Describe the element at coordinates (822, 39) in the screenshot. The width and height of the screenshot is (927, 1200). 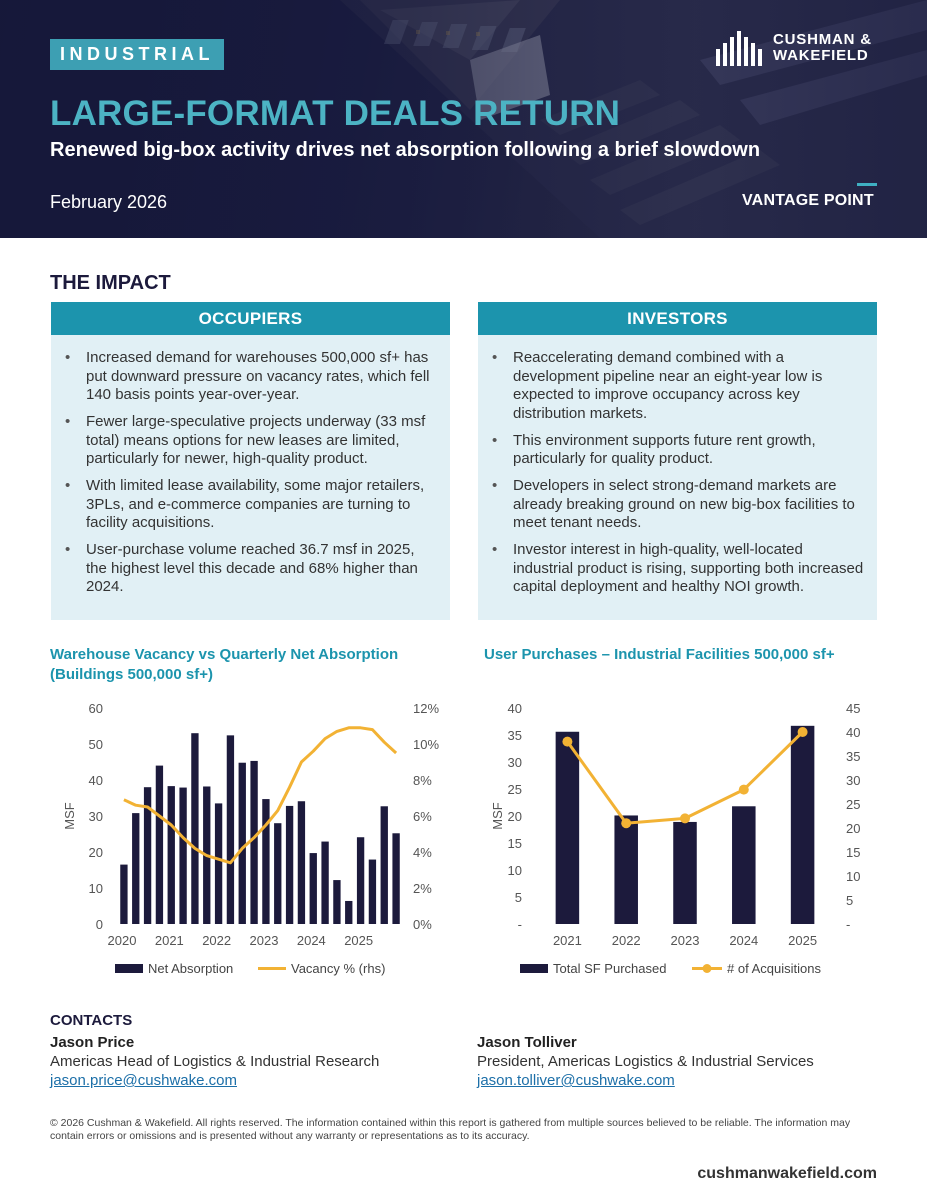
I see `brand-line-1: CUSHMAN &` at that location.